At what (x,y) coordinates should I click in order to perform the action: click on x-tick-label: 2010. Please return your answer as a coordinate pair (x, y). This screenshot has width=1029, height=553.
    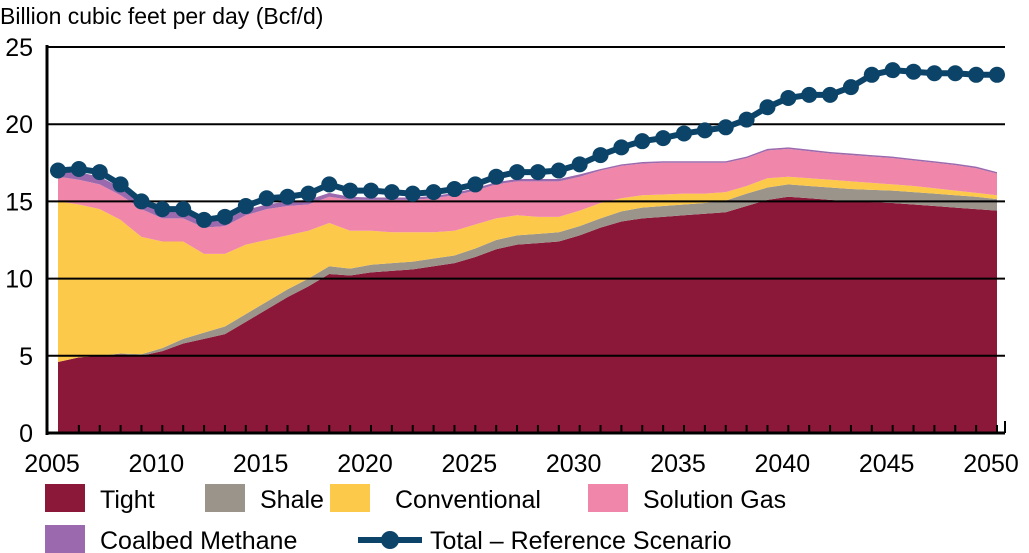
    Looking at the image, I should click on (157, 464).